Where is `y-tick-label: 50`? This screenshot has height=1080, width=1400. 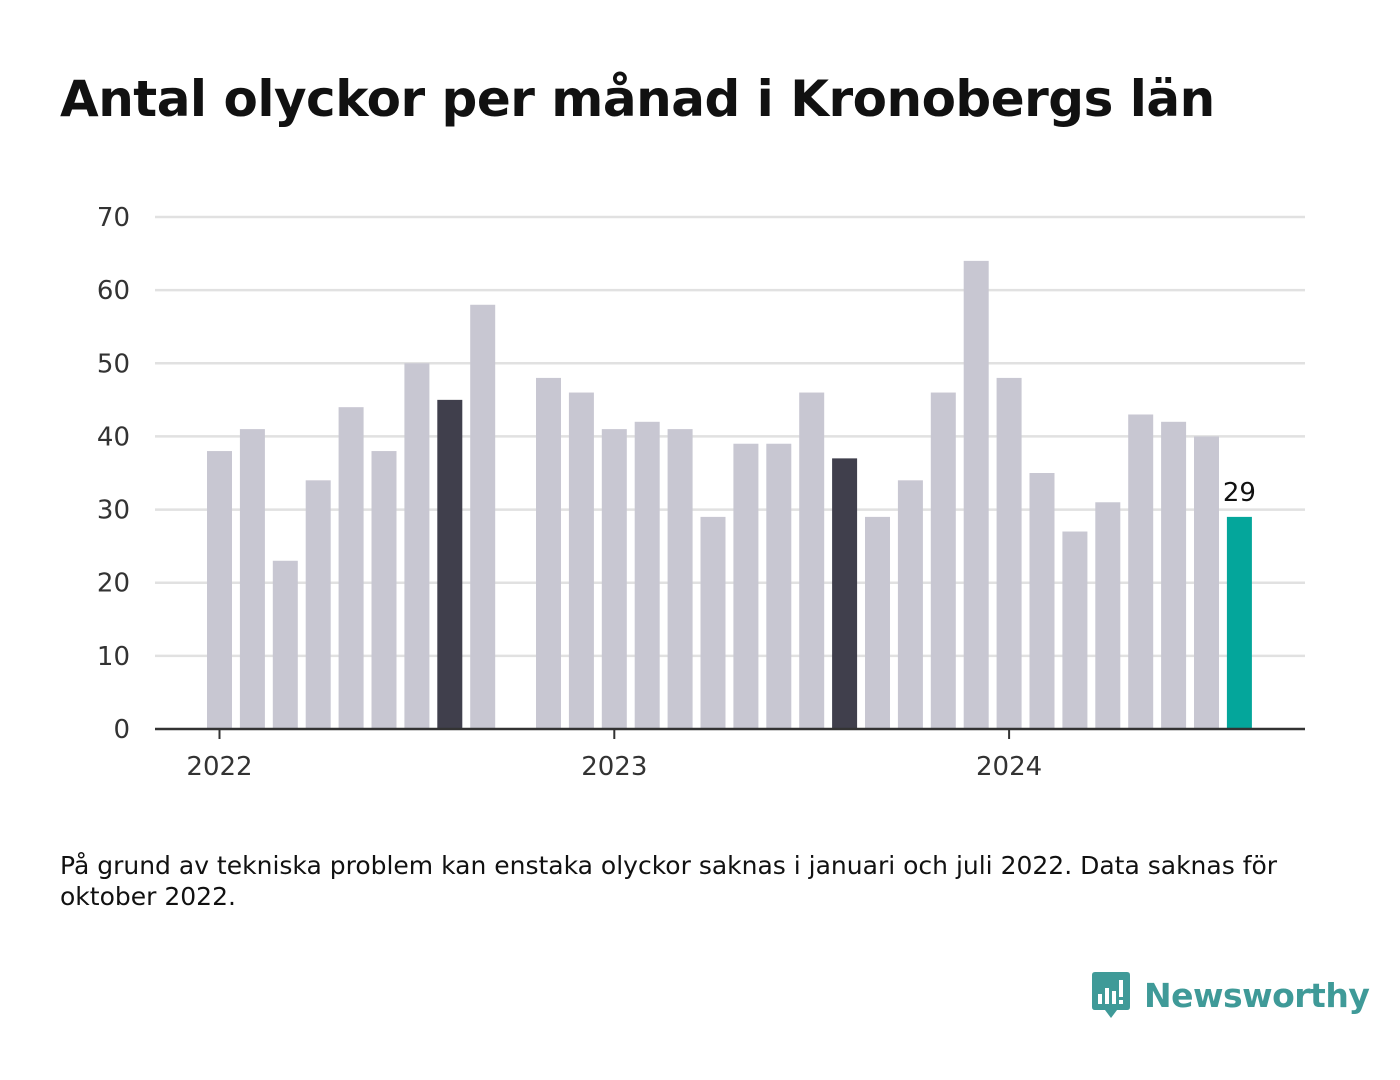 y-tick-label: 50 is located at coordinates (113, 364).